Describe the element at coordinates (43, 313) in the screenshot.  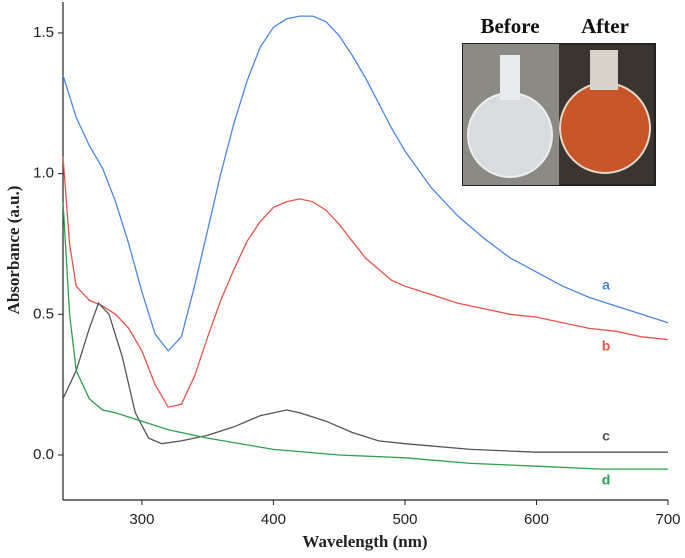
I see `y-tick-label: 0.5` at that location.